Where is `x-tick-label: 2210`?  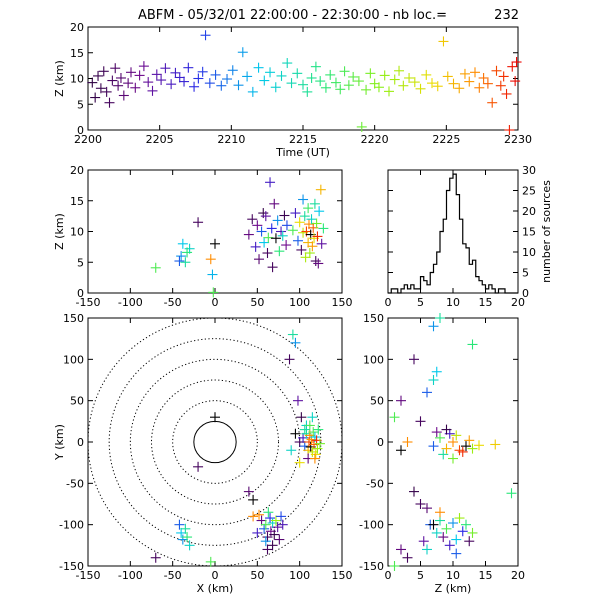
x-tick-label: 2210 is located at coordinates (231, 139).